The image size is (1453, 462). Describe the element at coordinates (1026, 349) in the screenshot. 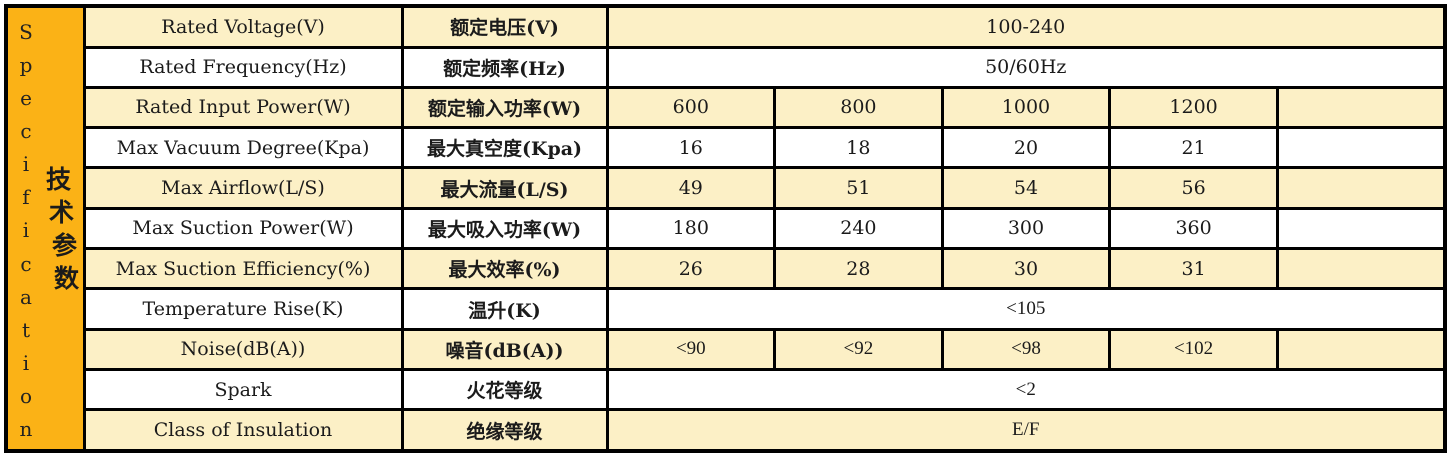

I see `value-cell: <98` at that location.